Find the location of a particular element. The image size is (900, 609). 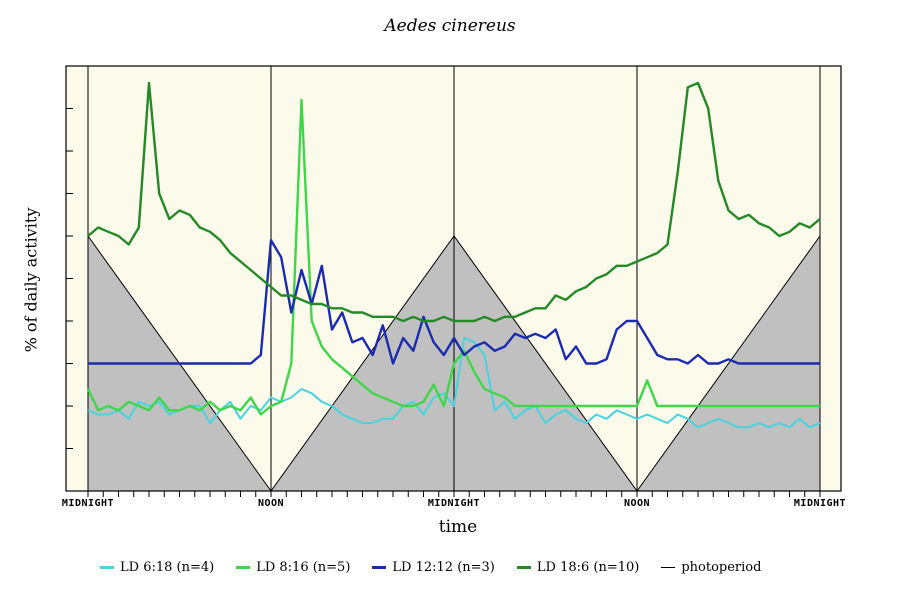

legend-label: LD 8:16 (n=5) is located at coordinates (303, 567).